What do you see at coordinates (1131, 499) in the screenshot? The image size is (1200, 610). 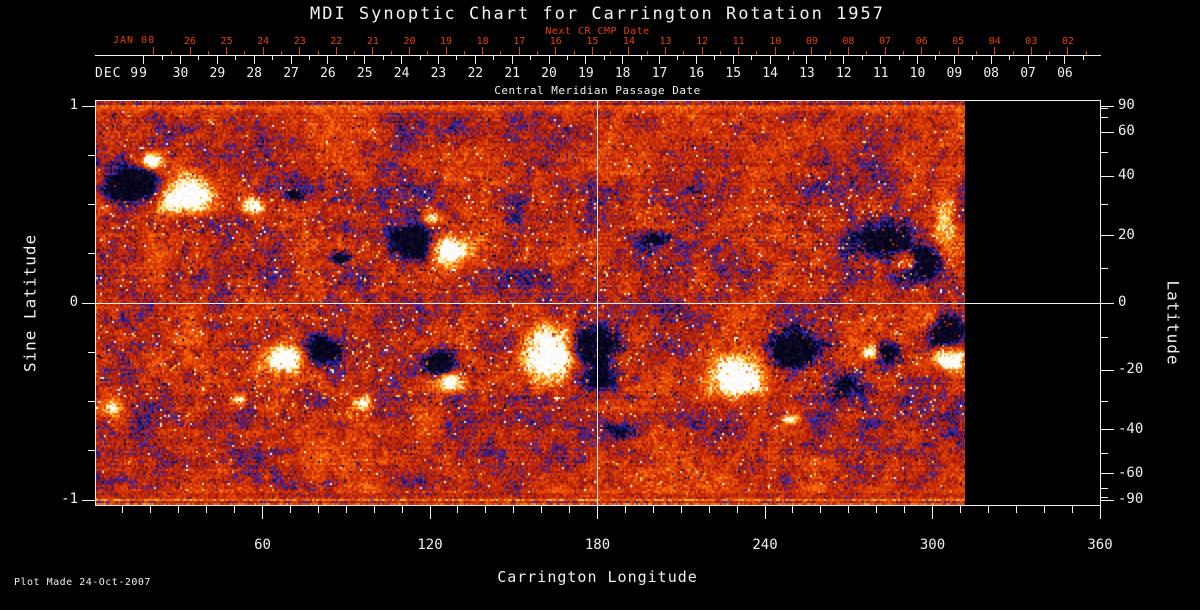 I see `latitude-tick-label: -90` at bounding box center [1131, 499].